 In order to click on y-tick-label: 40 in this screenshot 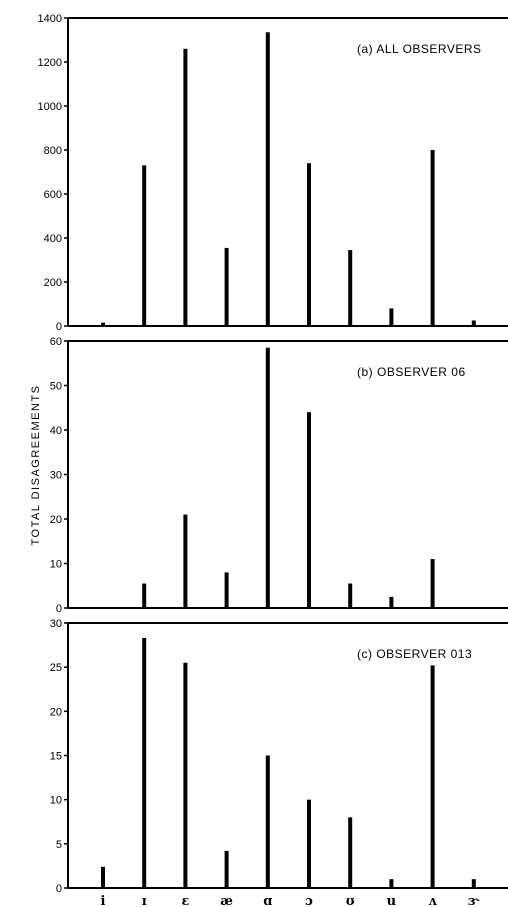, I will do `click(56, 431)`.